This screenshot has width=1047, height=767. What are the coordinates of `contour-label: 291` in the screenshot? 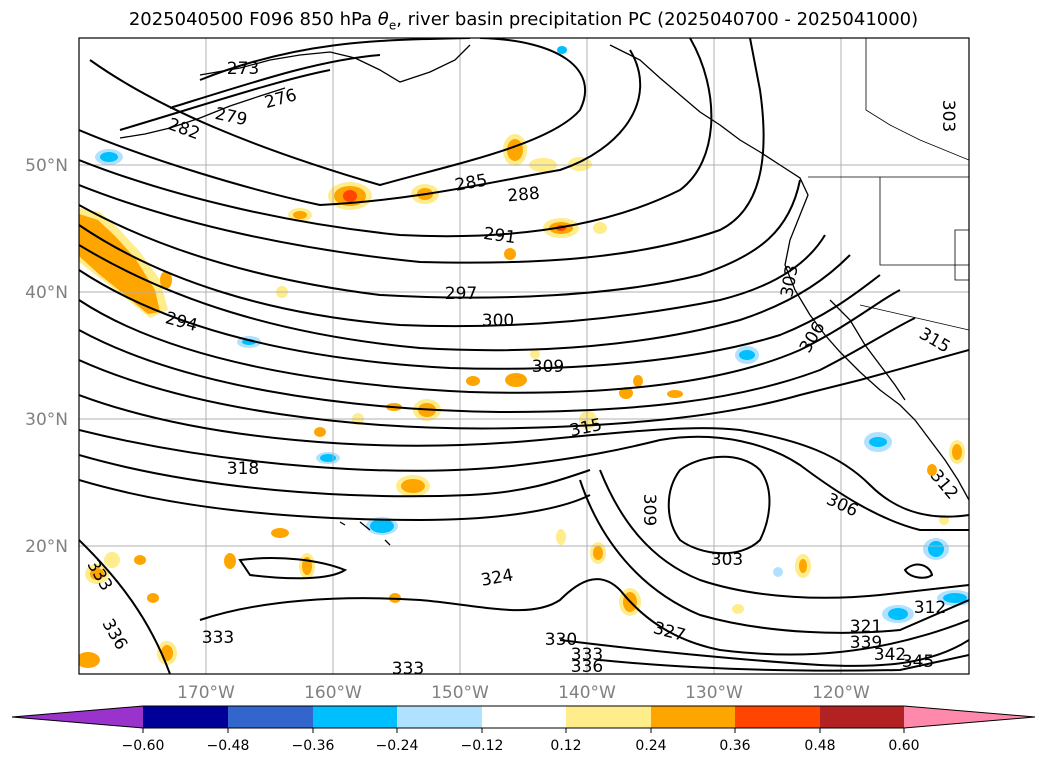 It's located at (499, 236).